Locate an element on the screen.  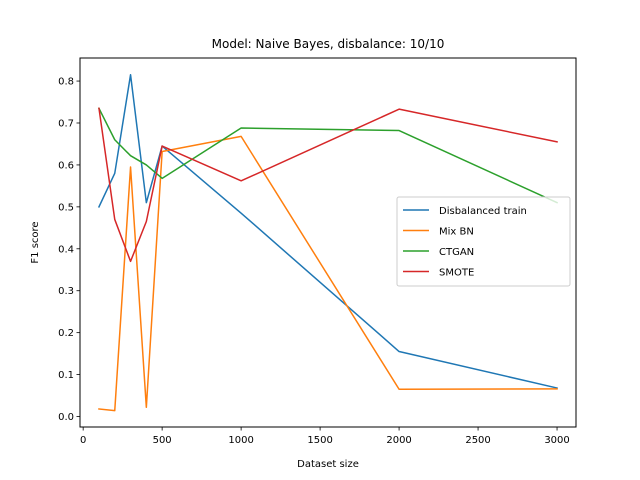
x-axis: 0 500 1000 1500 2000 2500 3000 is located at coordinates (325, 436).